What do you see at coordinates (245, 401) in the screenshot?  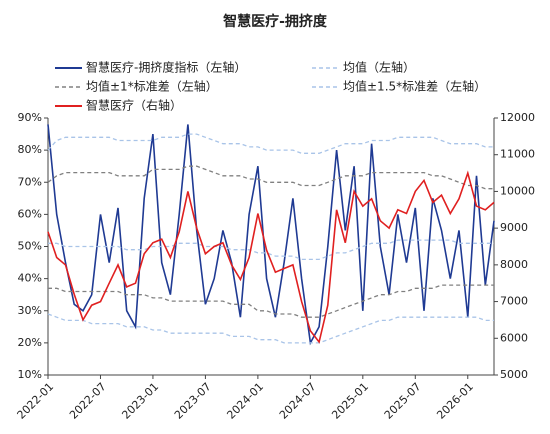 I see `x-tick-label: 2024-01` at bounding box center [245, 401].